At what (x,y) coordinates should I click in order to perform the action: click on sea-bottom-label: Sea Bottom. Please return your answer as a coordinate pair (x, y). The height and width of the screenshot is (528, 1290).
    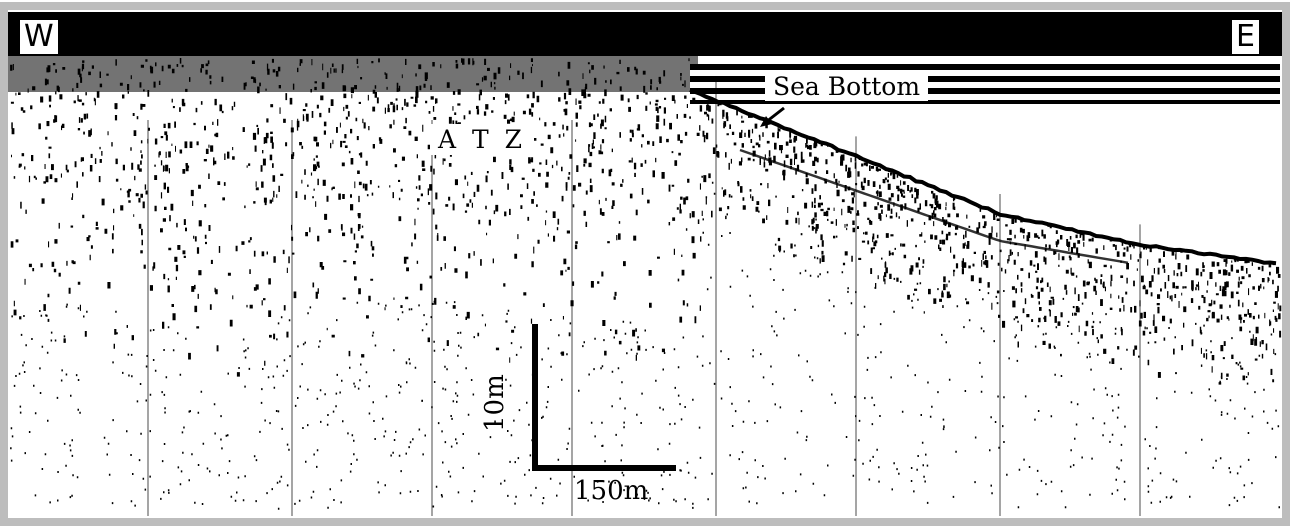
    Looking at the image, I should click on (847, 86).